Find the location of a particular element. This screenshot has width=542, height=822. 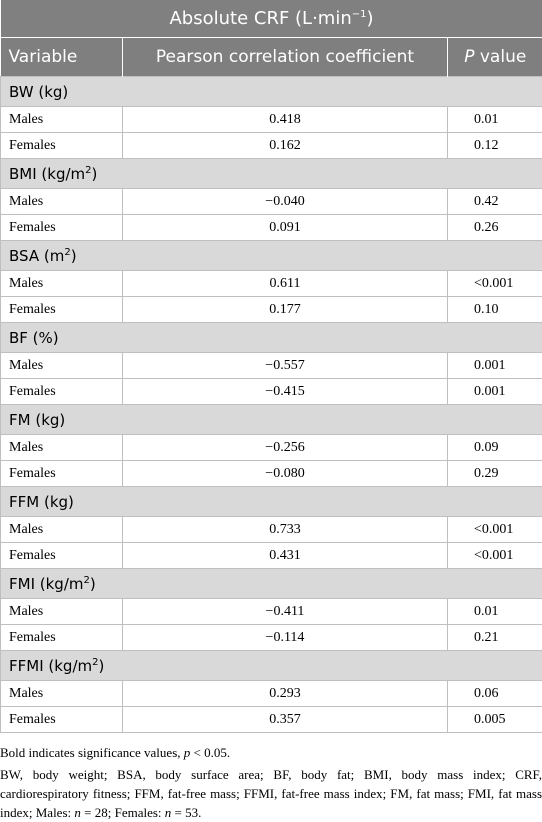

group-row: BW (kg) is located at coordinates (271, 92).